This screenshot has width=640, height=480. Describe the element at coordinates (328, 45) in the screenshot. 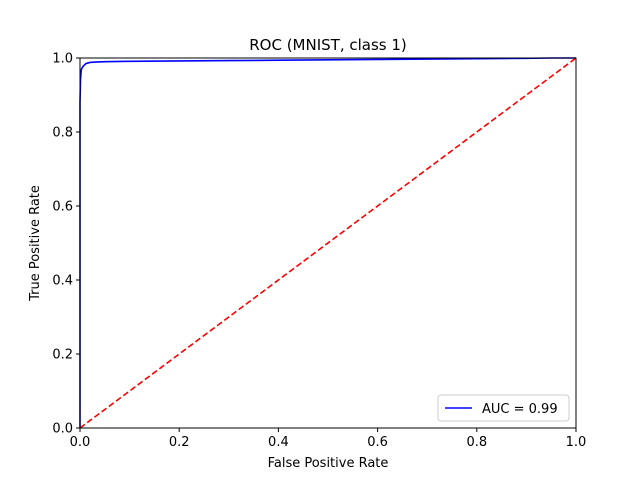

I see `chart-title: ROC (MNIST, class 1)` at that location.